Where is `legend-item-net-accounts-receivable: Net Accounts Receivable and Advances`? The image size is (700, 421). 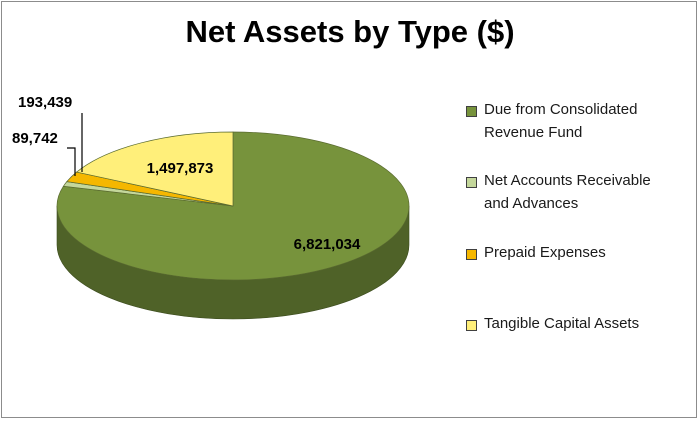 legend-item-net-accounts-receivable: Net Accounts Receivable and Advances is located at coordinates (580, 193).